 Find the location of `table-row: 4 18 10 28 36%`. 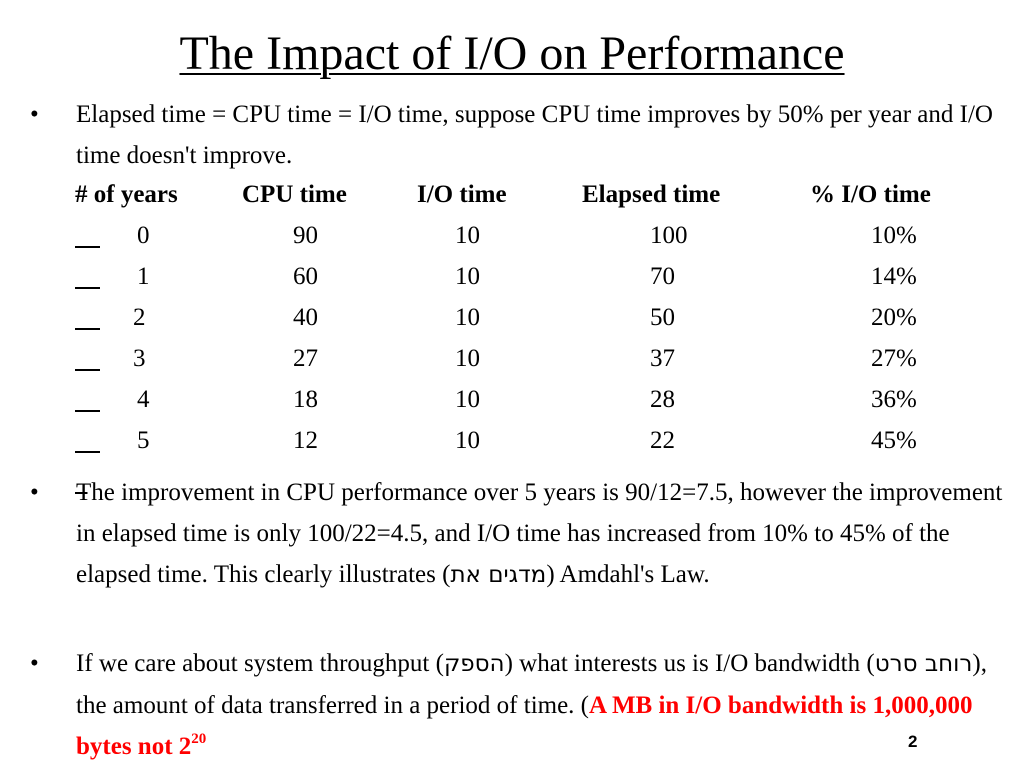

table-row: 4 18 10 28 36% is located at coordinates (512, 399).